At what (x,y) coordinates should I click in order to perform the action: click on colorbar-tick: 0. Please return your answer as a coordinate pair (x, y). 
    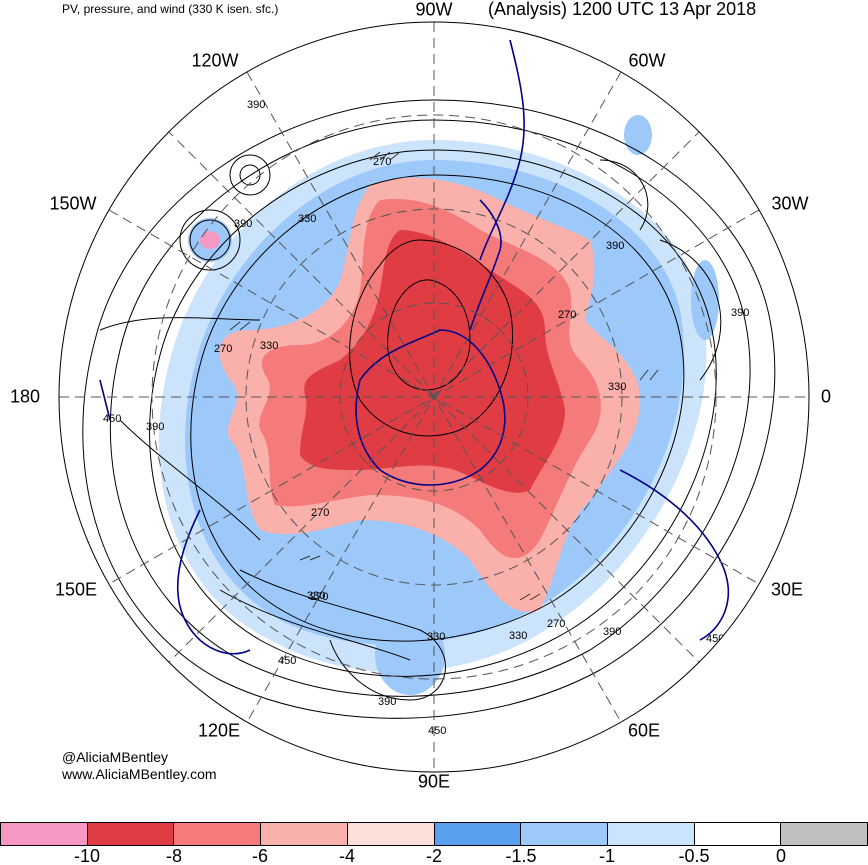
    Looking at the image, I should click on (781, 855).